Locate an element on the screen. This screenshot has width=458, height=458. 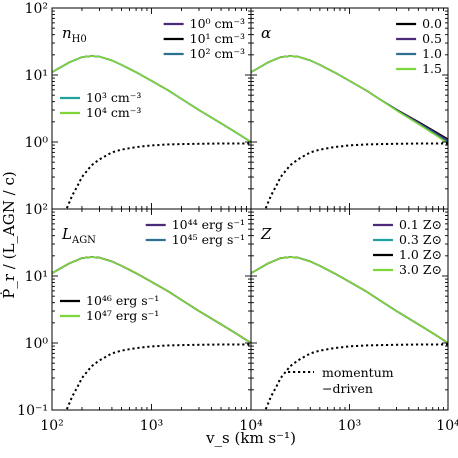
legend-label: 0.3 Z⊙ is located at coordinates (420, 239).